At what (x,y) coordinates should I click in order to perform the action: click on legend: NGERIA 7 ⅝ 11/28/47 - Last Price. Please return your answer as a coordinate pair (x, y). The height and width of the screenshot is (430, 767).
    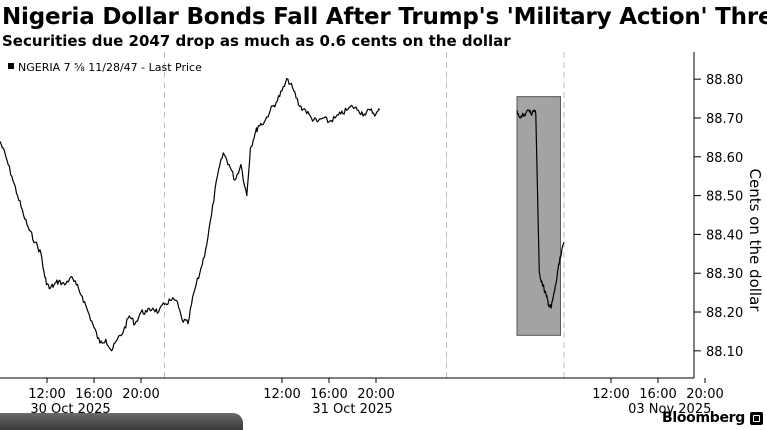
    Looking at the image, I should click on (105, 67).